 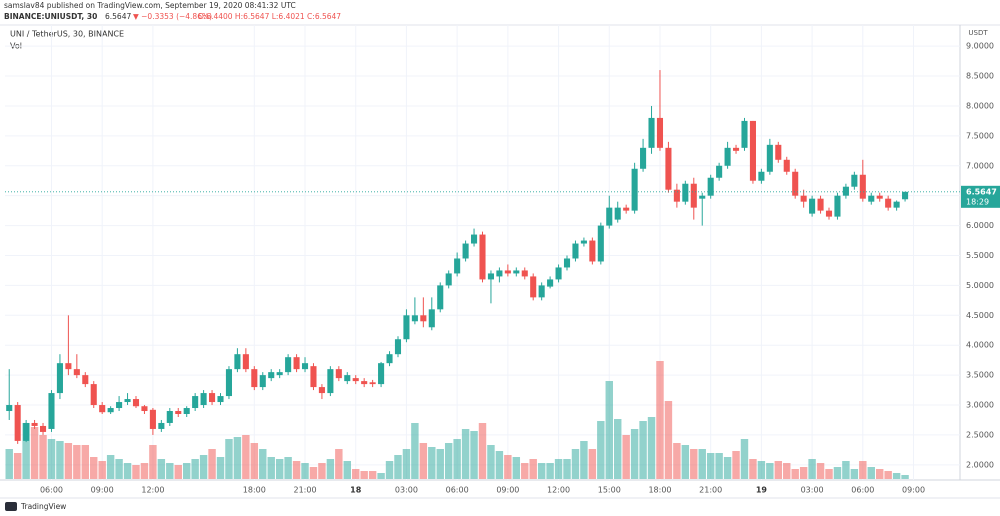 I want to click on y-tick-label: 5.5000, so click(x=980, y=255).